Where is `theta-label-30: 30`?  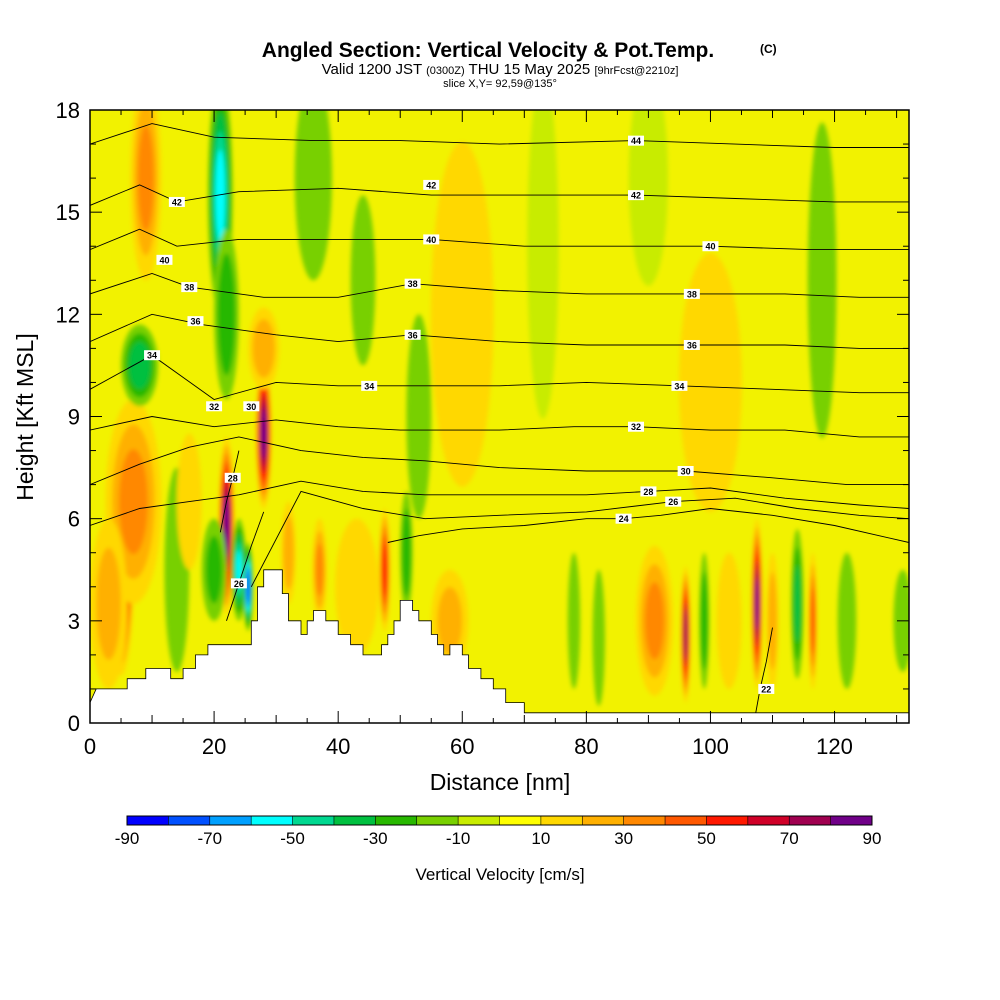 theta-label-30: 30 is located at coordinates (686, 471).